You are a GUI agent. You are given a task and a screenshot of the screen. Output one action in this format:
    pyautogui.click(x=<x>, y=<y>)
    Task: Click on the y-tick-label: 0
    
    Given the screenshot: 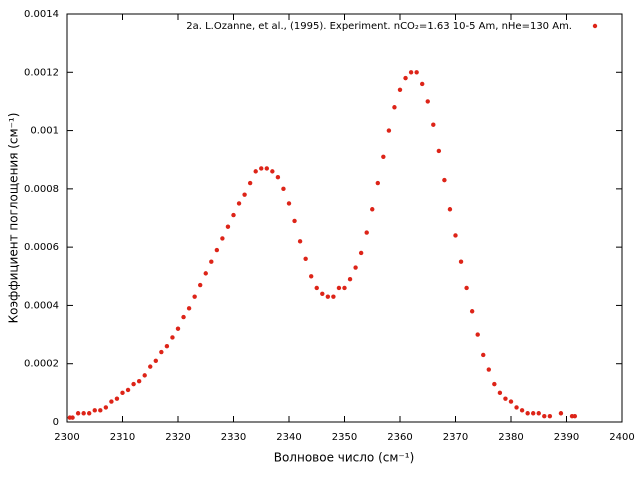 What is the action you would take?
    pyautogui.click(x=56, y=422)
    